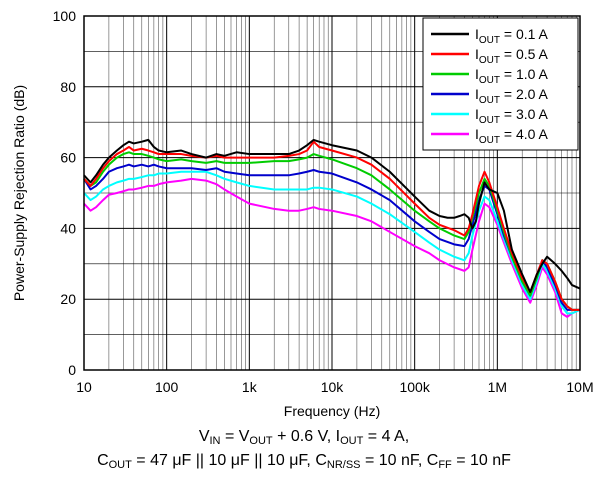 This screenshot has width=608, height=483. Describe the element at coordinates (215, 441) in the screenshot. I see `caption-subscript: IN` at that location.